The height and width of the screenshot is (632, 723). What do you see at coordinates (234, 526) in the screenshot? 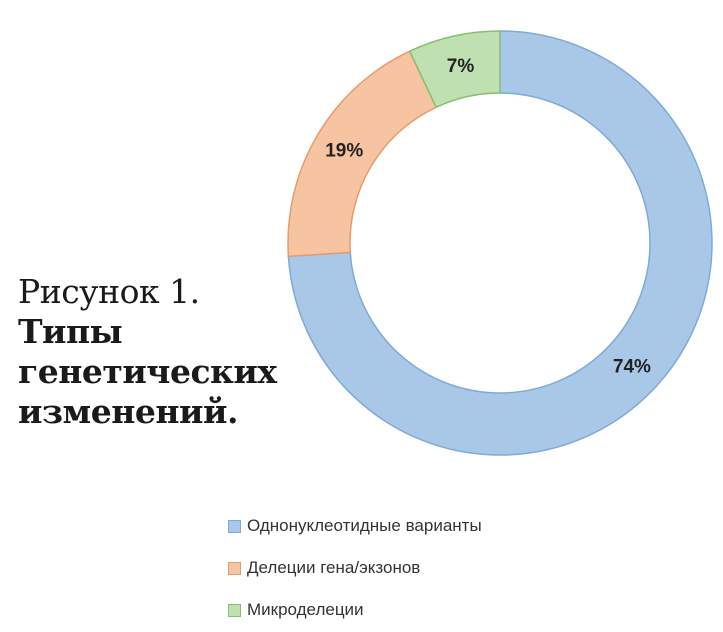
I see `legend-swatch-snv` at bounding box center [234, 526].